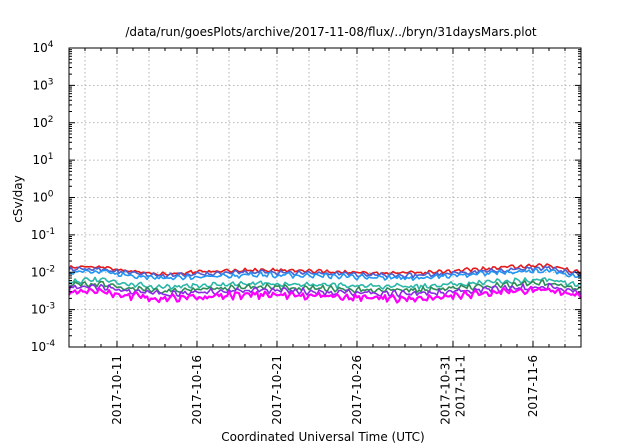  I want to click on y-tick-label: 101, so click(42, 159).